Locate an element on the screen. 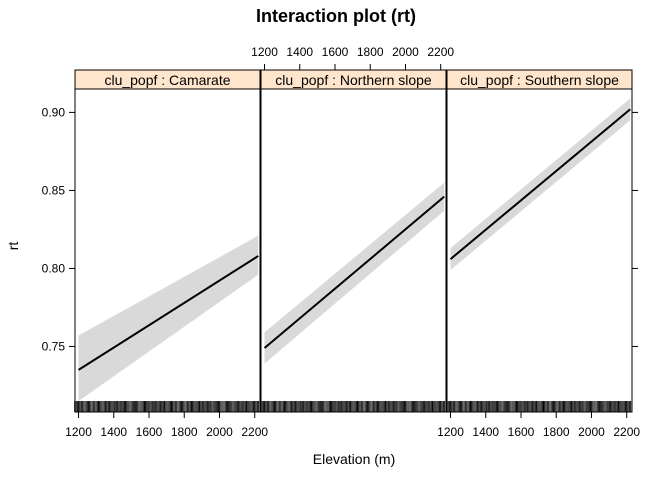 This screenshot has height=480, width=672. y-tick-label: 0.90 is located at coordinates (54, 112).